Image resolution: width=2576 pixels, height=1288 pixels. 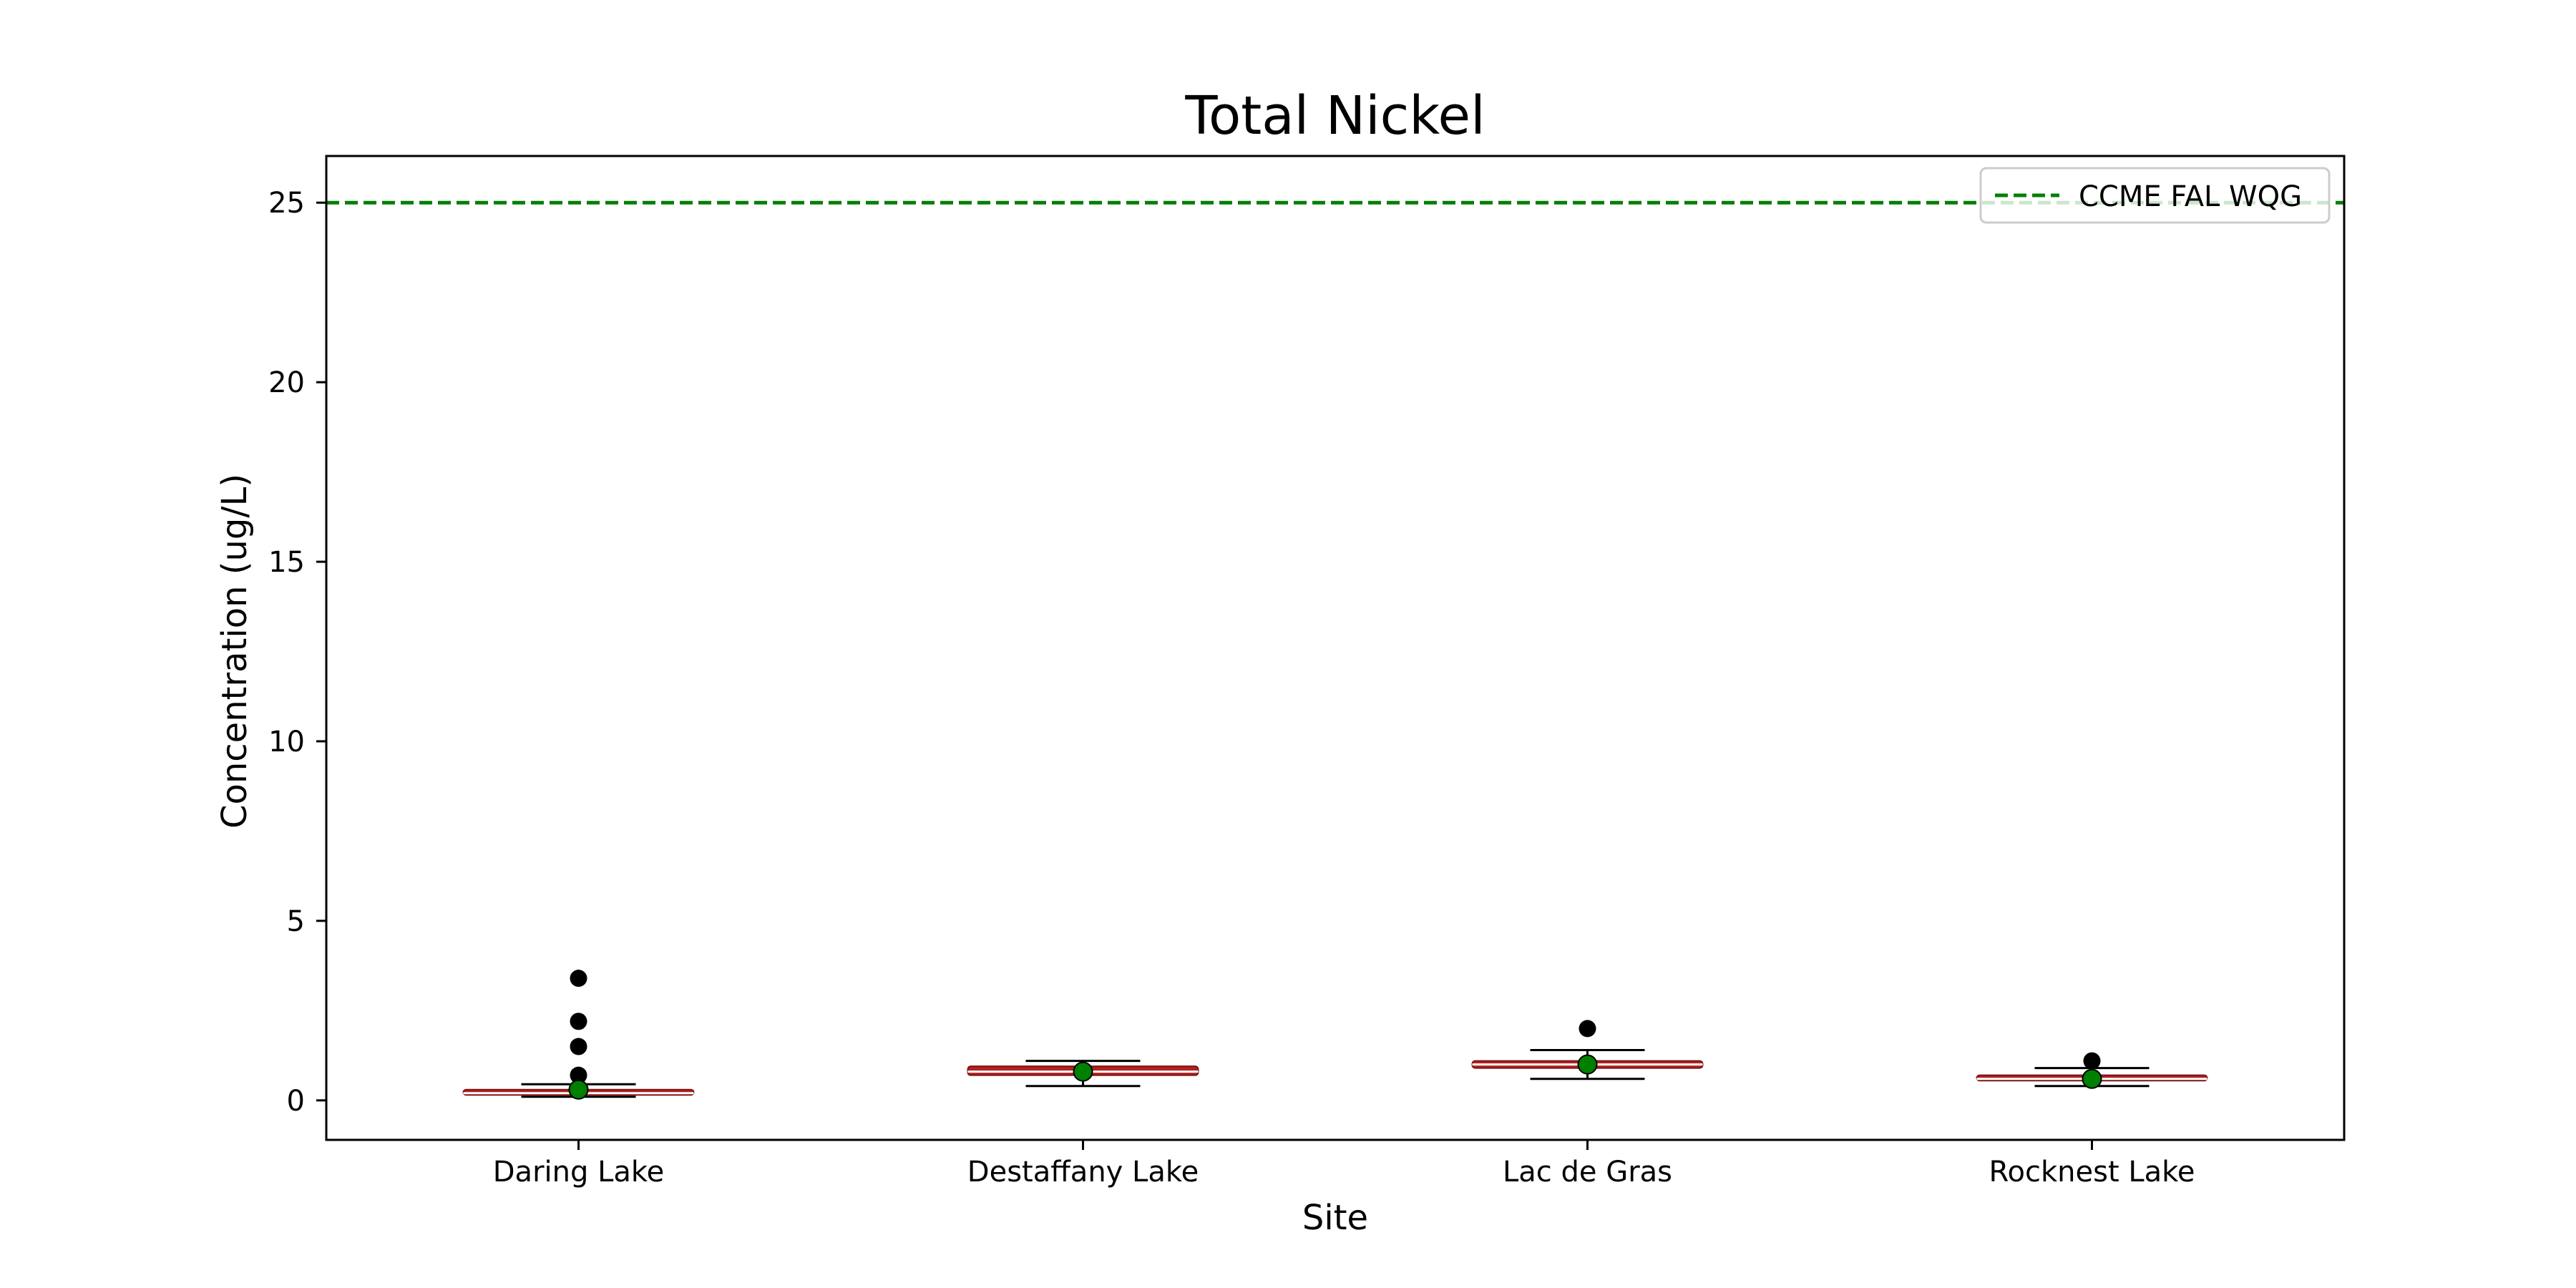 What do you see at coordinates (286, 742) in the screenshot?
I see `y-tick-label: 10` at bounding box center [286, 742].